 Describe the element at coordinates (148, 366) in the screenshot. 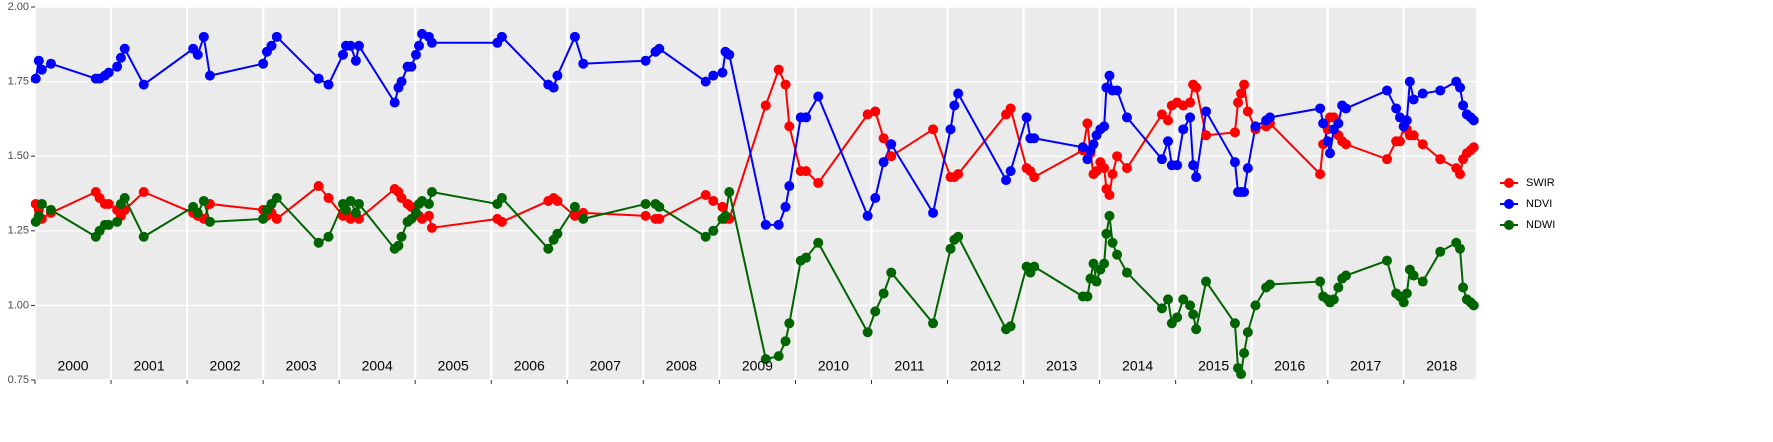

I see `x-tick-label: 2001` at that location.